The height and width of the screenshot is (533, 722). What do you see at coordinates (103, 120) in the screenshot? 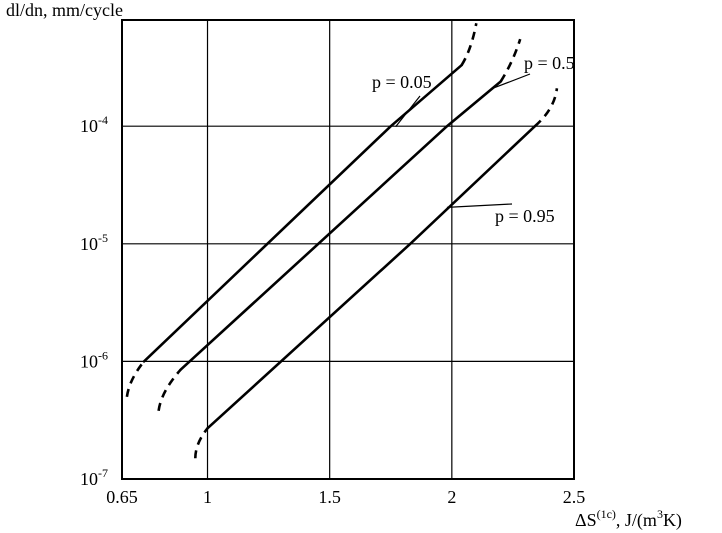
I see `y-tick-exponent-3: -4` at bounding box center [103, 120].